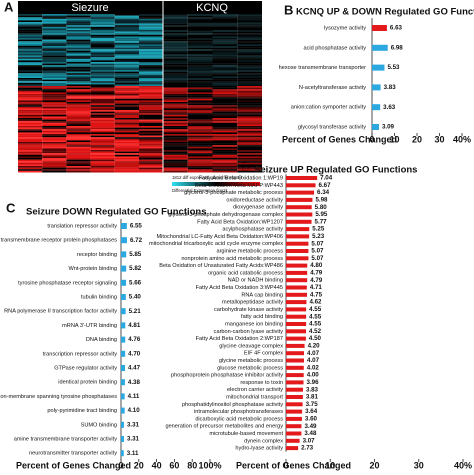  What do you see at coordinates (317, 243) in the screenshot?
I see `value-label: 5.07` at bounding box center [317, 243].